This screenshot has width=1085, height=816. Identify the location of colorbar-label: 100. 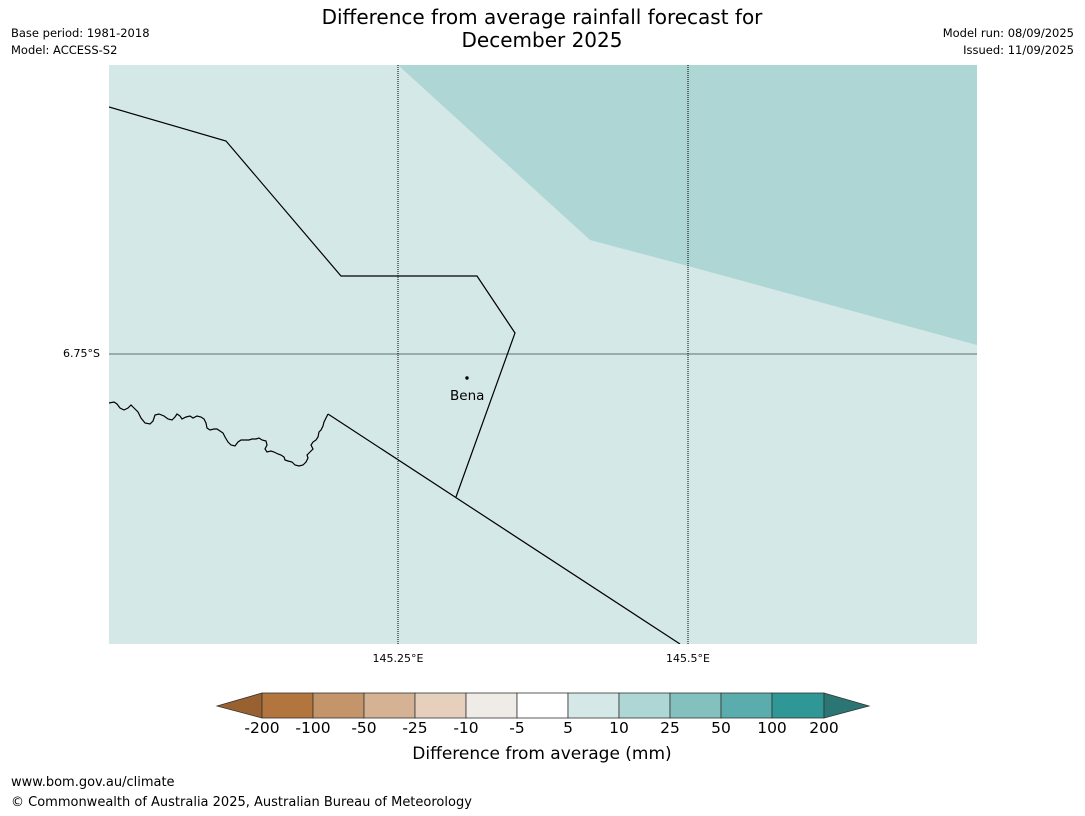
(772, 728).